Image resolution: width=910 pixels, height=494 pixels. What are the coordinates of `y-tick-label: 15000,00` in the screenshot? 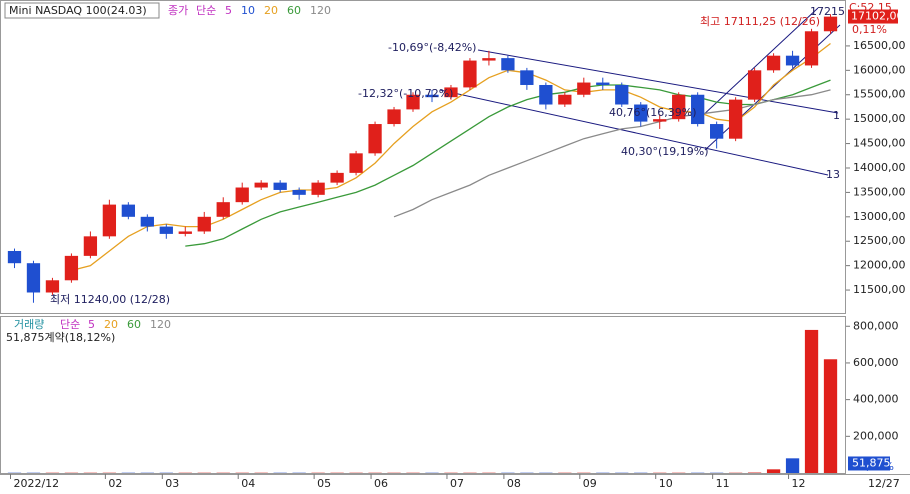 It's located at (879, 118).